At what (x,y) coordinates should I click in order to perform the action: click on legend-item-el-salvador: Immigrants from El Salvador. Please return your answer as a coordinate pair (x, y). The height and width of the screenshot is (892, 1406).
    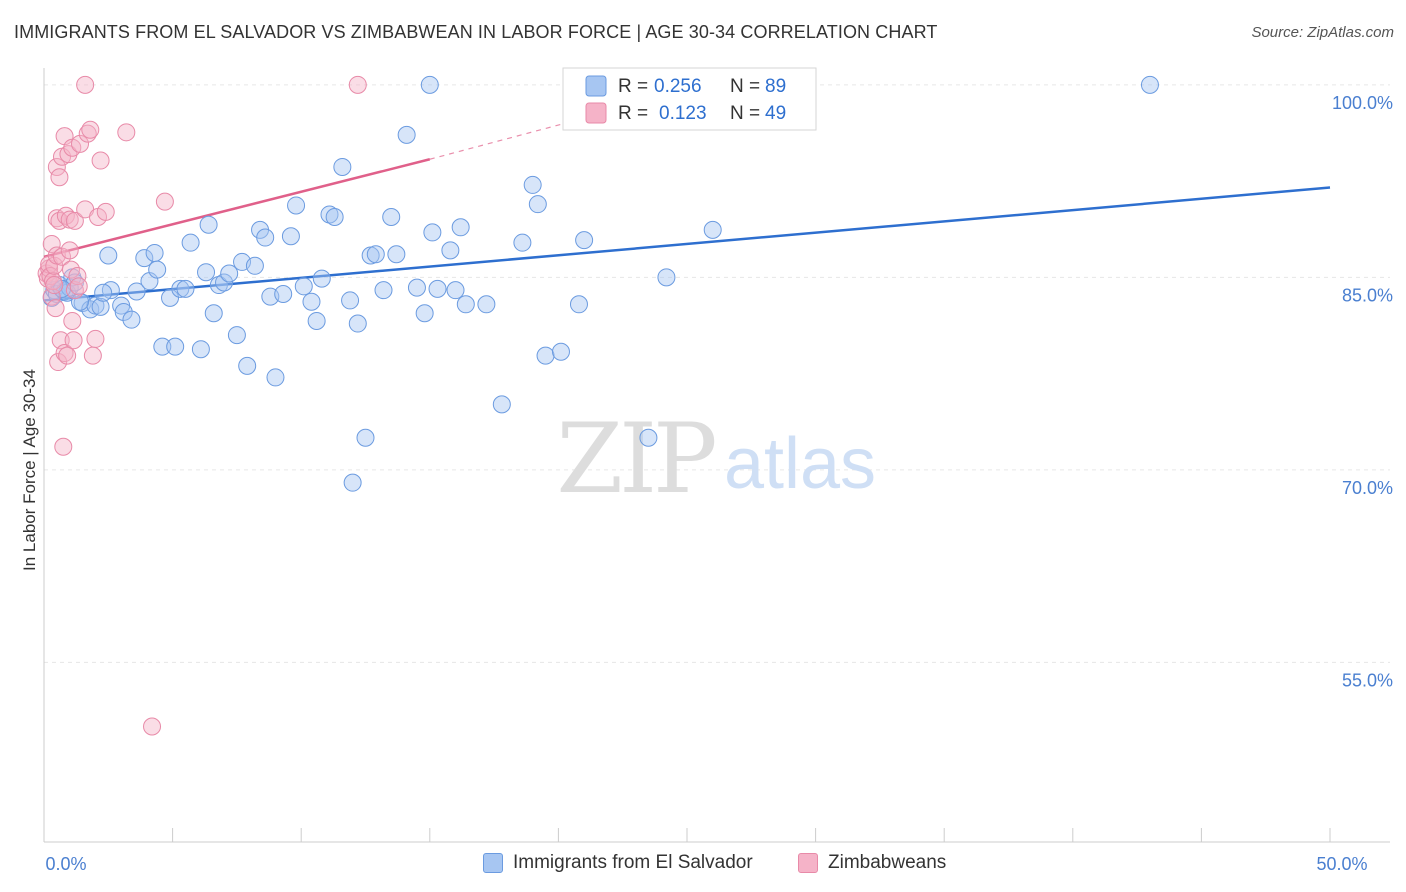
    Looking at the image, I should click on (618, 863).